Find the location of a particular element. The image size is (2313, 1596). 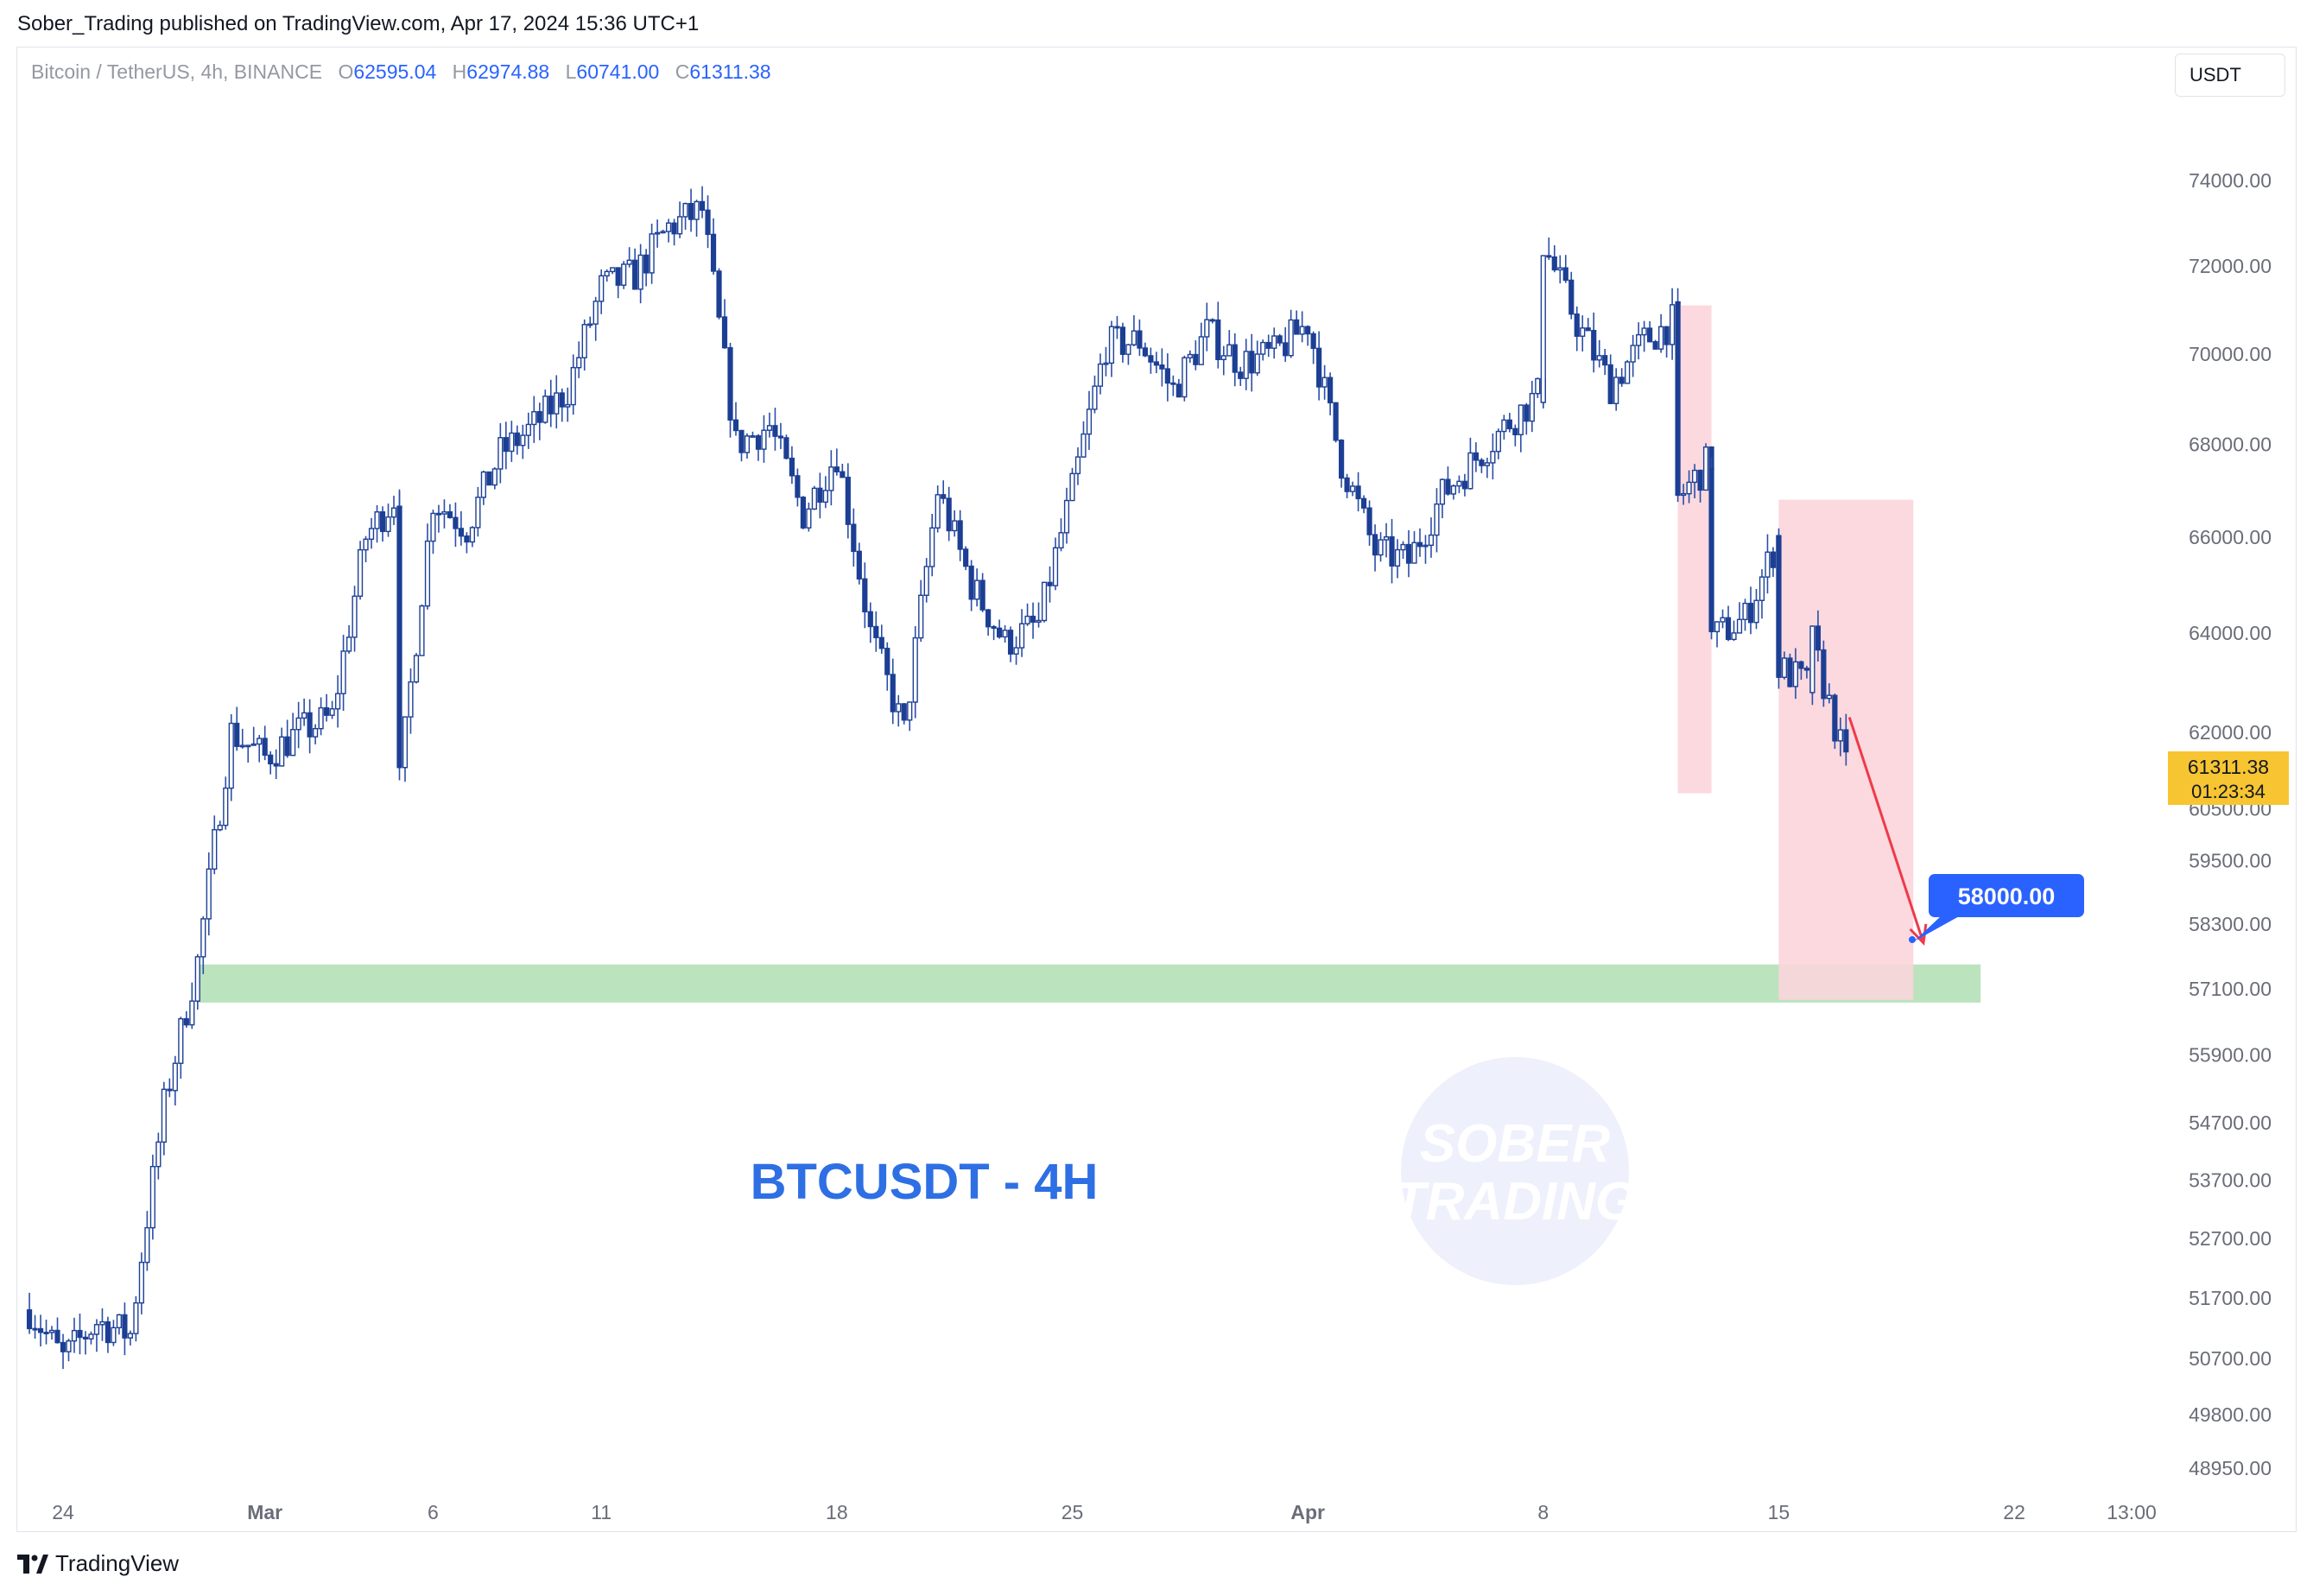

y-tick-label: 49800.00 is located at coordinates (2231, 1414).